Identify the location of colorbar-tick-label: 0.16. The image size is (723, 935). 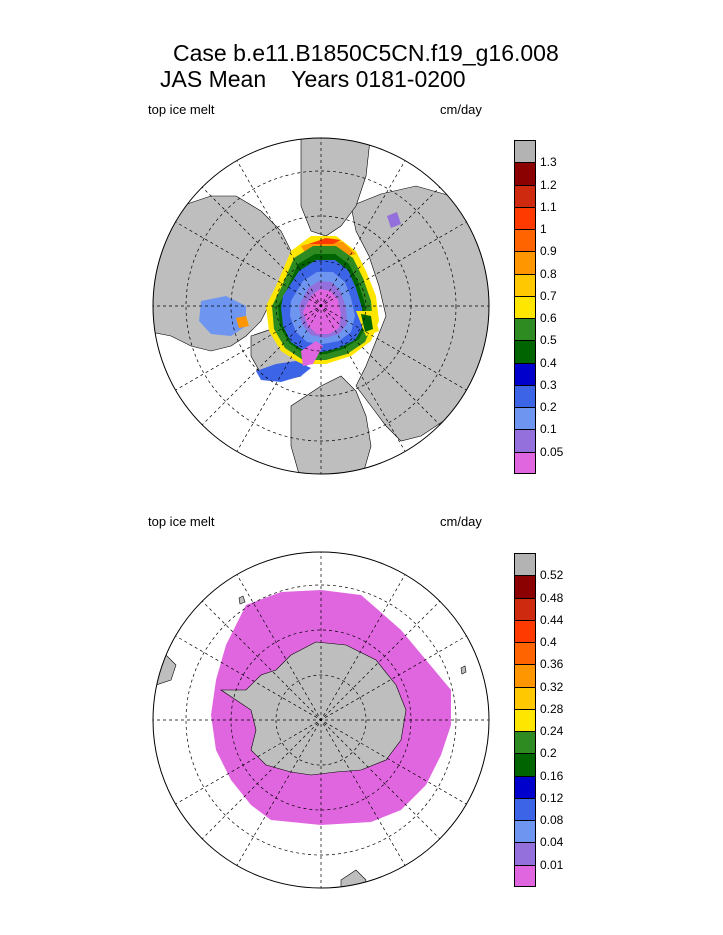
(552, 775).